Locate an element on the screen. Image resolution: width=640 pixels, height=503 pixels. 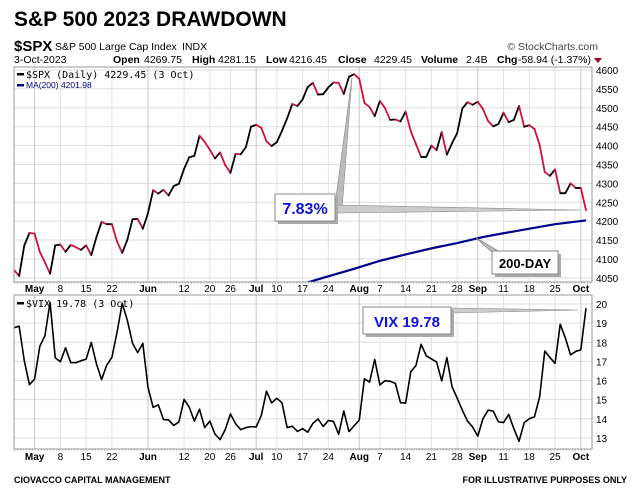
vix-y-tick-label: 13 is located at coordinates (602, 439).